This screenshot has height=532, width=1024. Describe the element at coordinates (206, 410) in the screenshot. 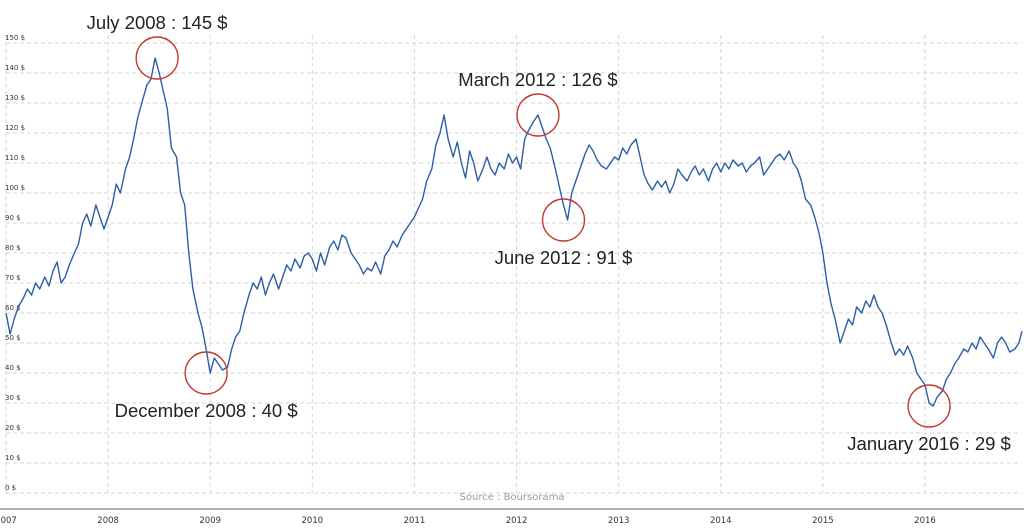

I see `annotation-label: December 2008 : 40 $` at that location.